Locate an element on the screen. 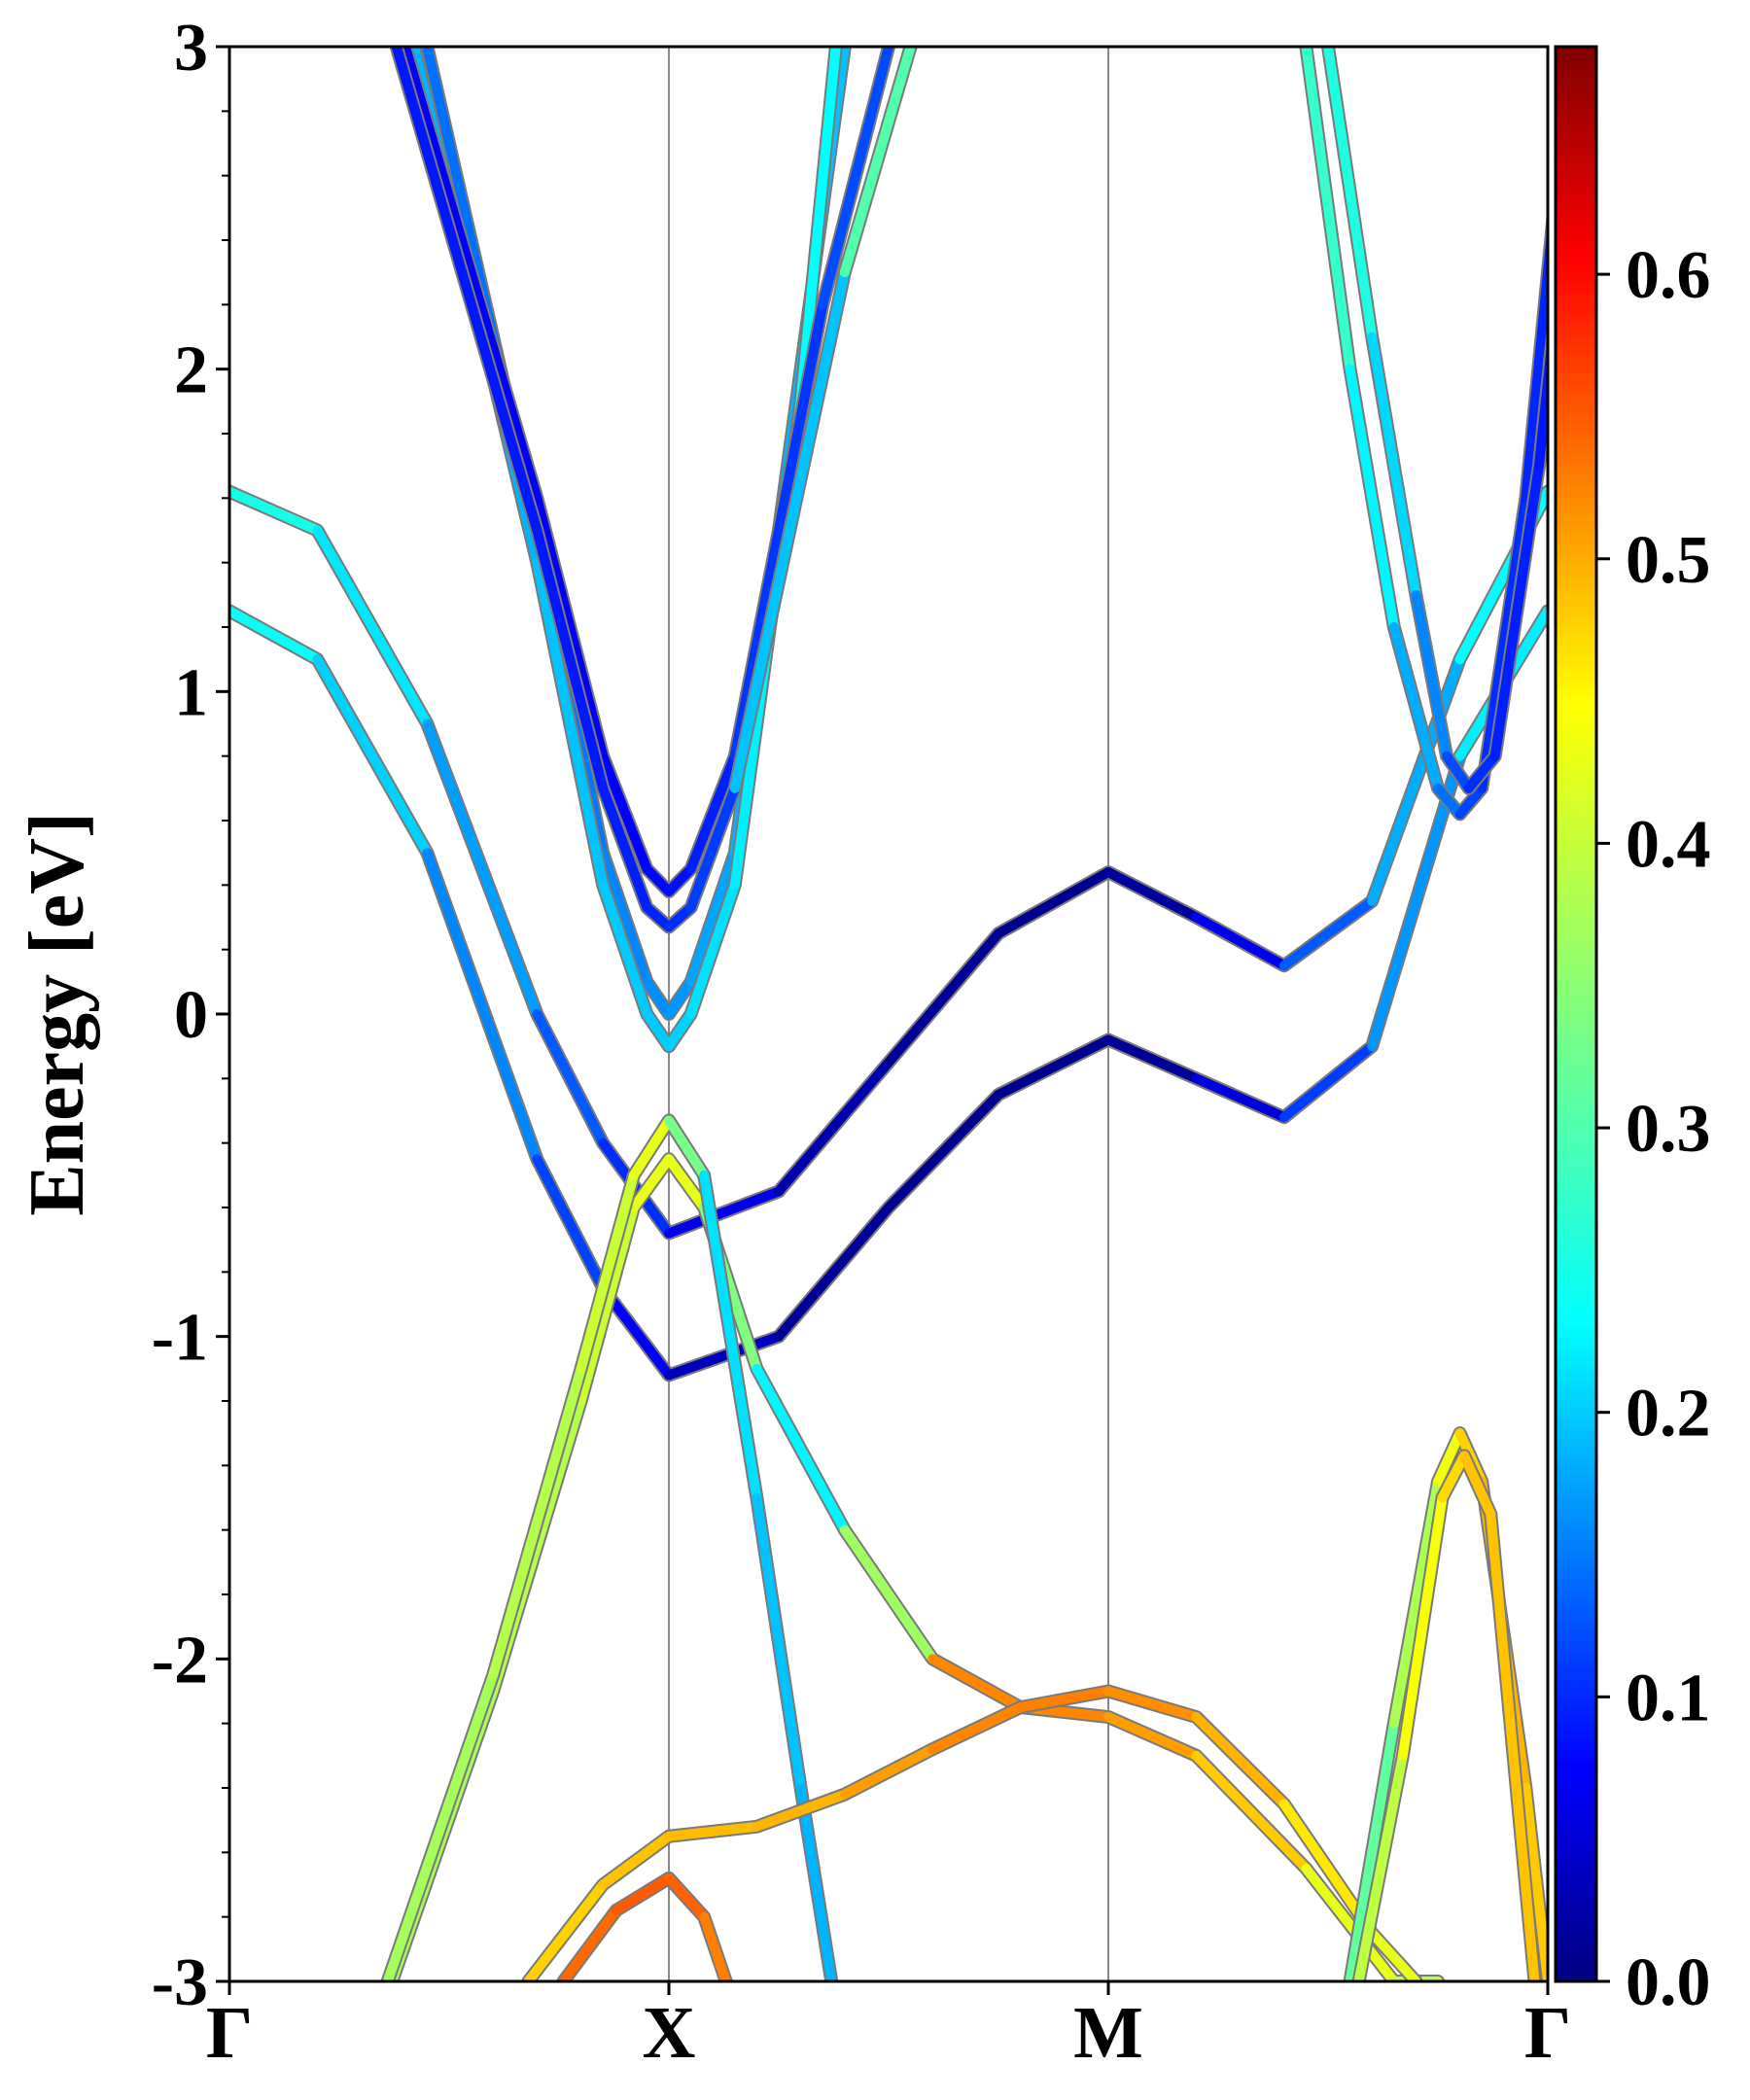  colorbar is located at coordinates (1576, 1014).